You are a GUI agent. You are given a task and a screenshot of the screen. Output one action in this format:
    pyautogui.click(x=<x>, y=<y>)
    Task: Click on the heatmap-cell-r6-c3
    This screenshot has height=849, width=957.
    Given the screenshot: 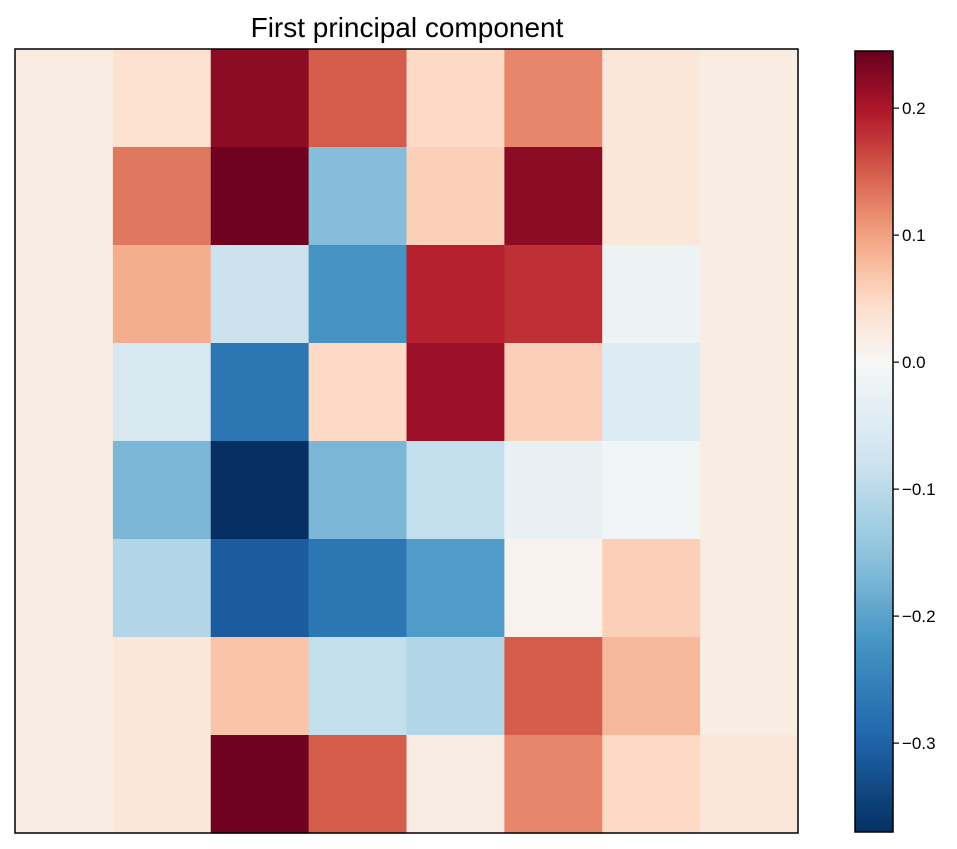 What is the action you would take?
    pyautogui.click(x=358, y=686)
    